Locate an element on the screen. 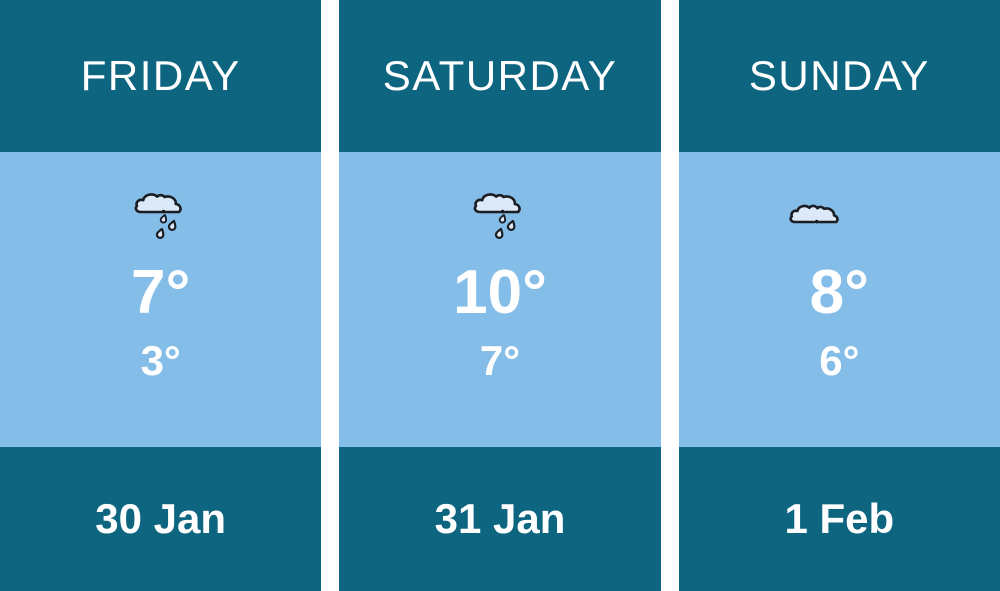 This screenshot has width=1000, height=591. card-footer: 31 Jan is located at coordinates (500, 519).